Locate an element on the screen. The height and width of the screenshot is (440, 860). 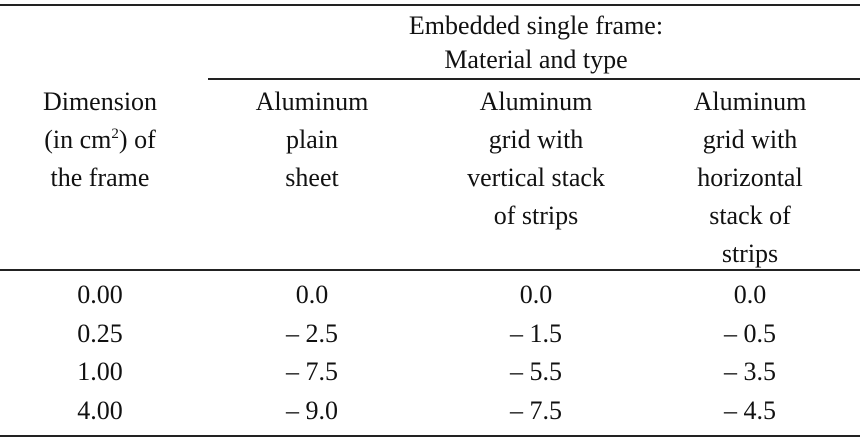
row-label: 4.00 is located at coordinates (100, 410).